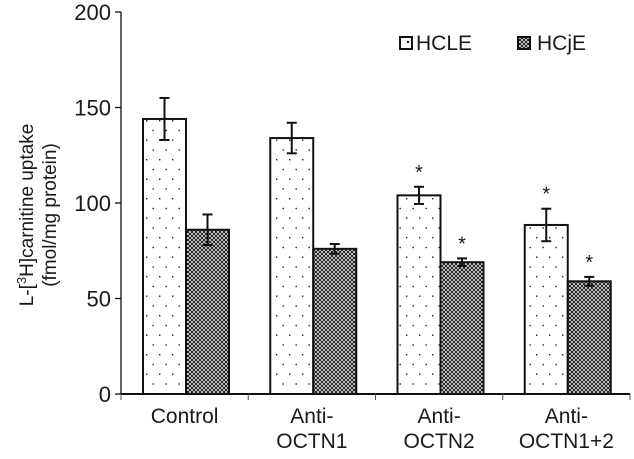  I want to click on legend-label-hcle: HCLE, so click(444, 43).